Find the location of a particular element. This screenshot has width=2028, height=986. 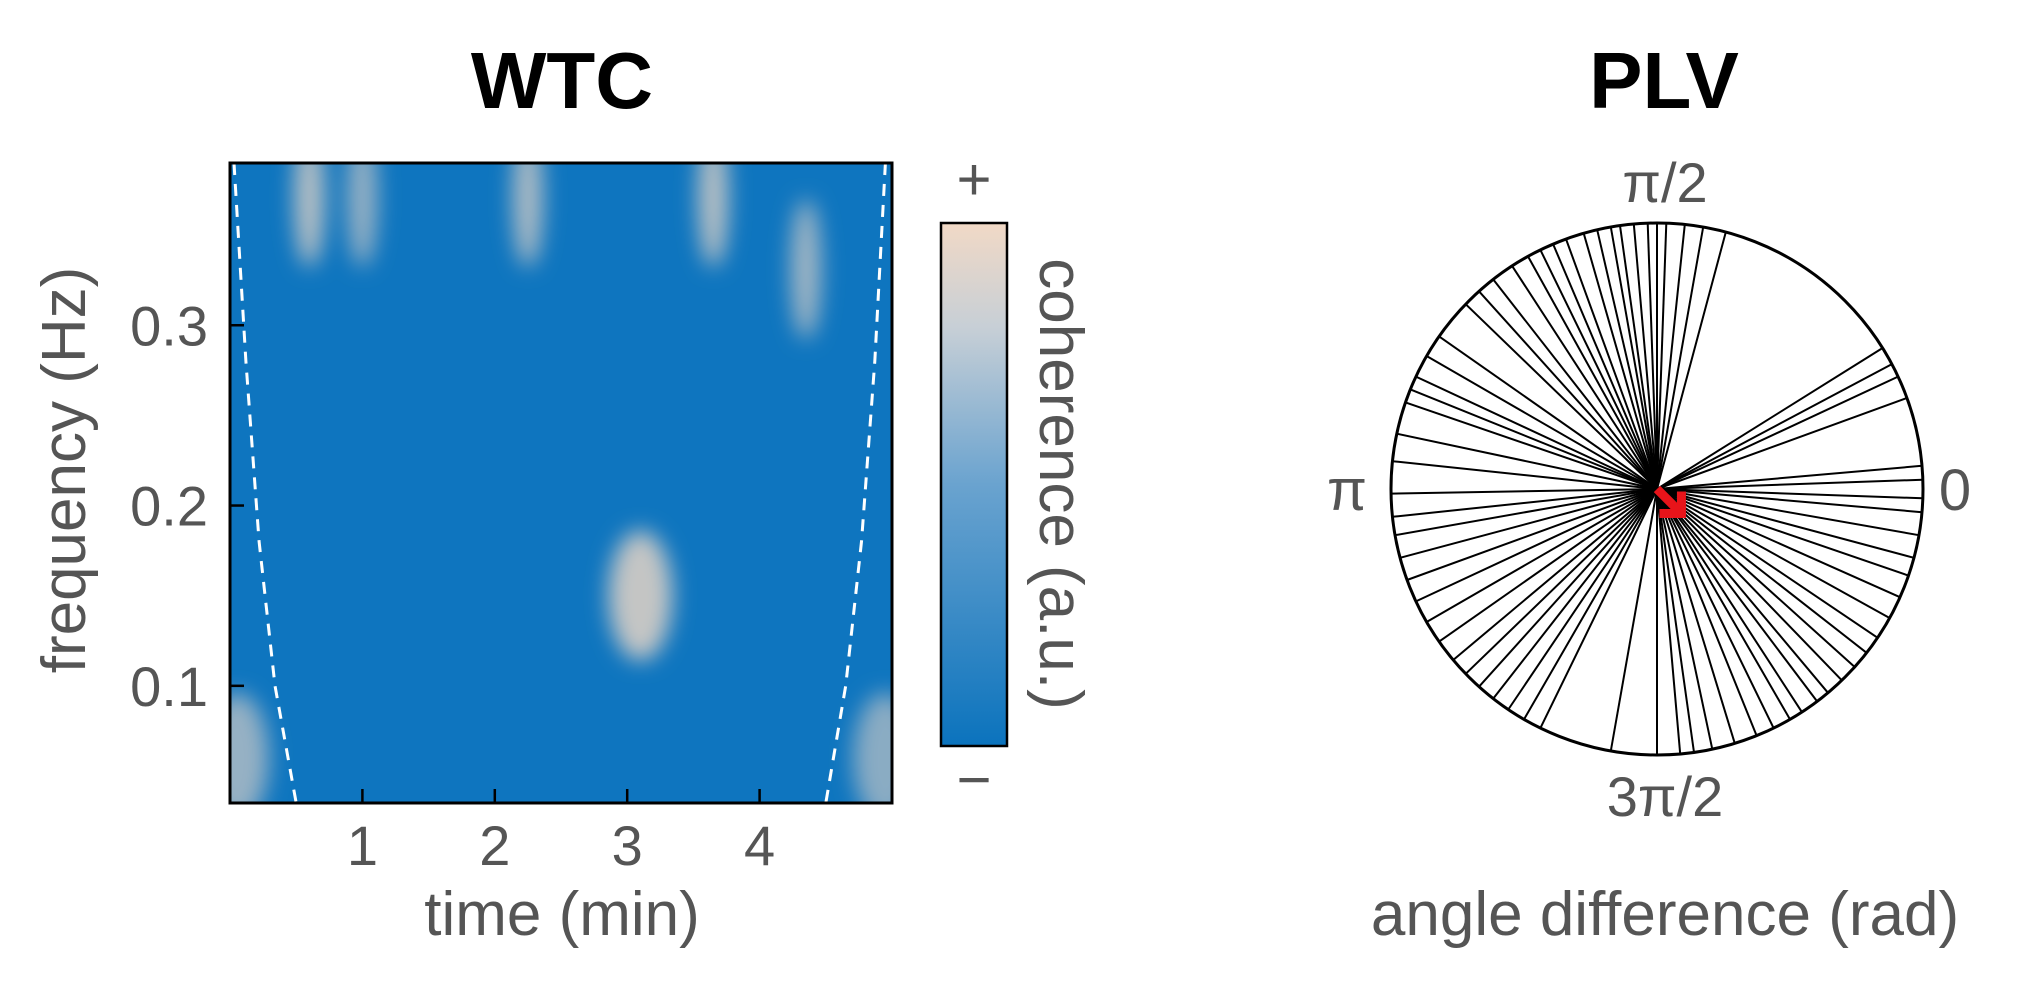

plv-x-axis-label: angle difference (rad) is located at coordinates (1665, 914).